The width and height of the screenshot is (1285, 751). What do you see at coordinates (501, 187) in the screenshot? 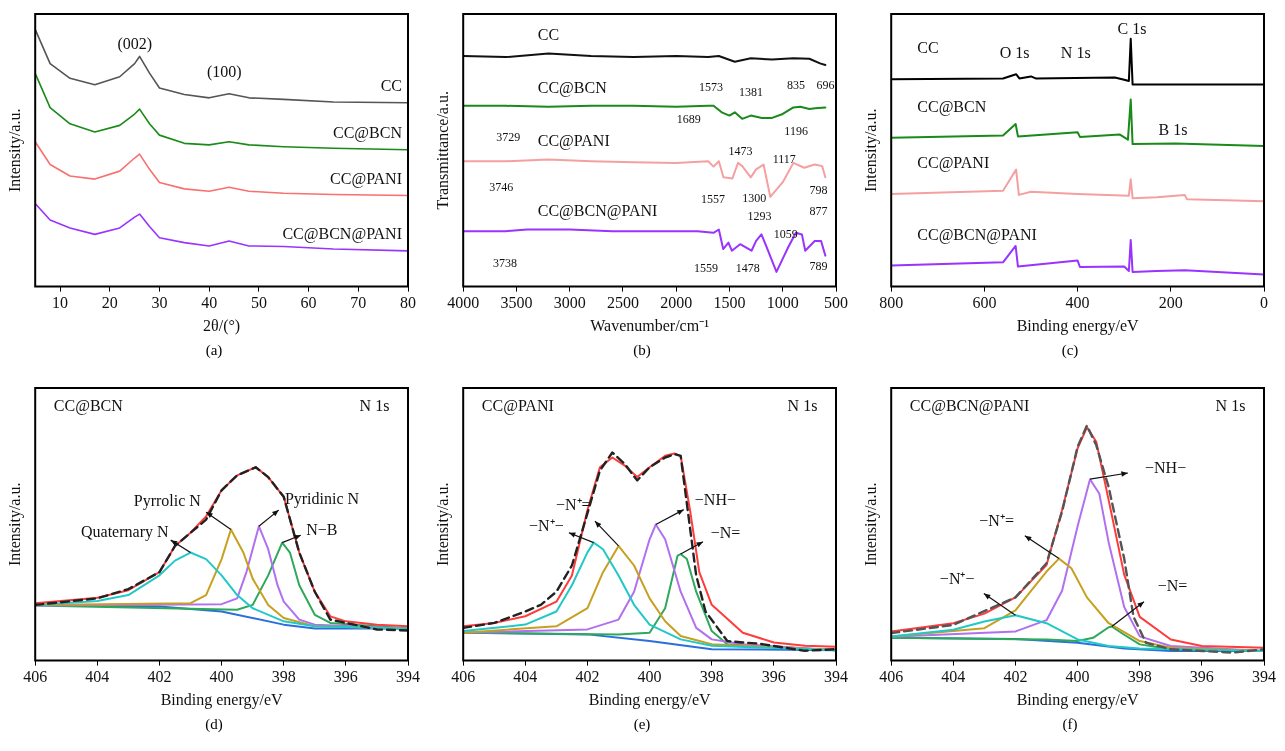
I see `annotation: 3746` at bounding box center [501, 187].